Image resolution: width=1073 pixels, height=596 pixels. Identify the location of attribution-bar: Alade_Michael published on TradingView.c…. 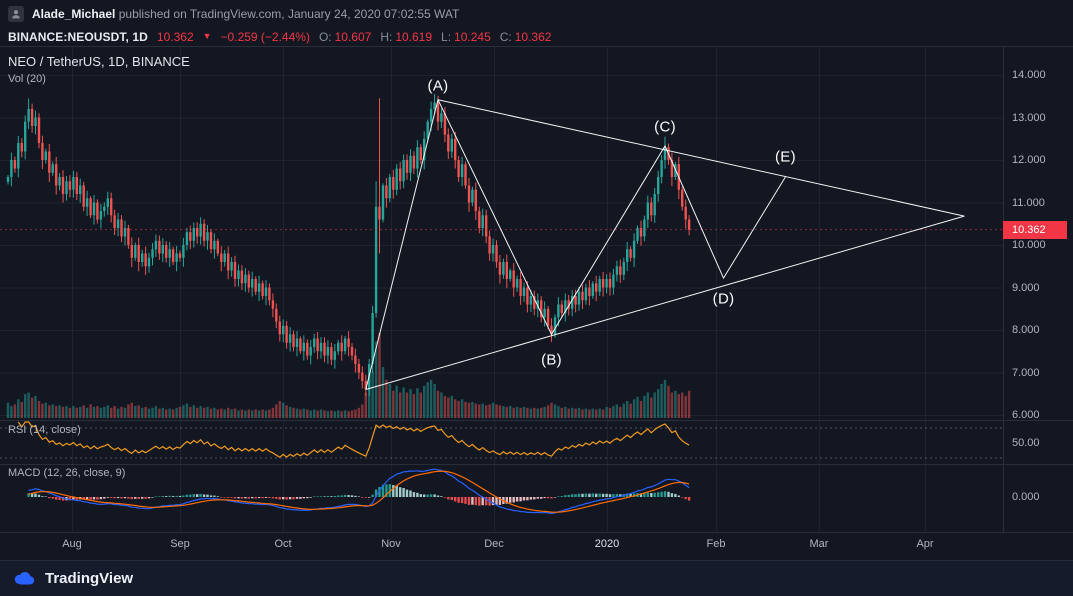
(536, 14).